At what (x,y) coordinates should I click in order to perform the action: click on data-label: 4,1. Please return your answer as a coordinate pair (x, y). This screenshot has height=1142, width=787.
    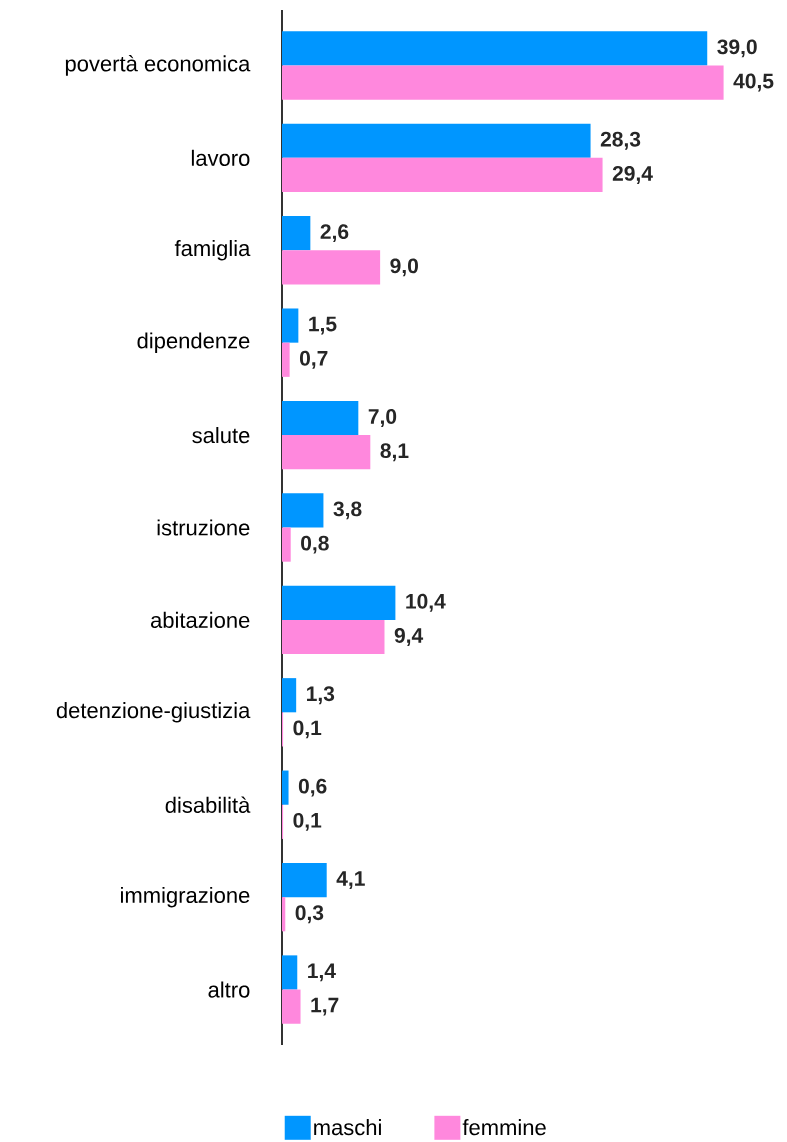
    Looking at the image, I should click on (350, 880).